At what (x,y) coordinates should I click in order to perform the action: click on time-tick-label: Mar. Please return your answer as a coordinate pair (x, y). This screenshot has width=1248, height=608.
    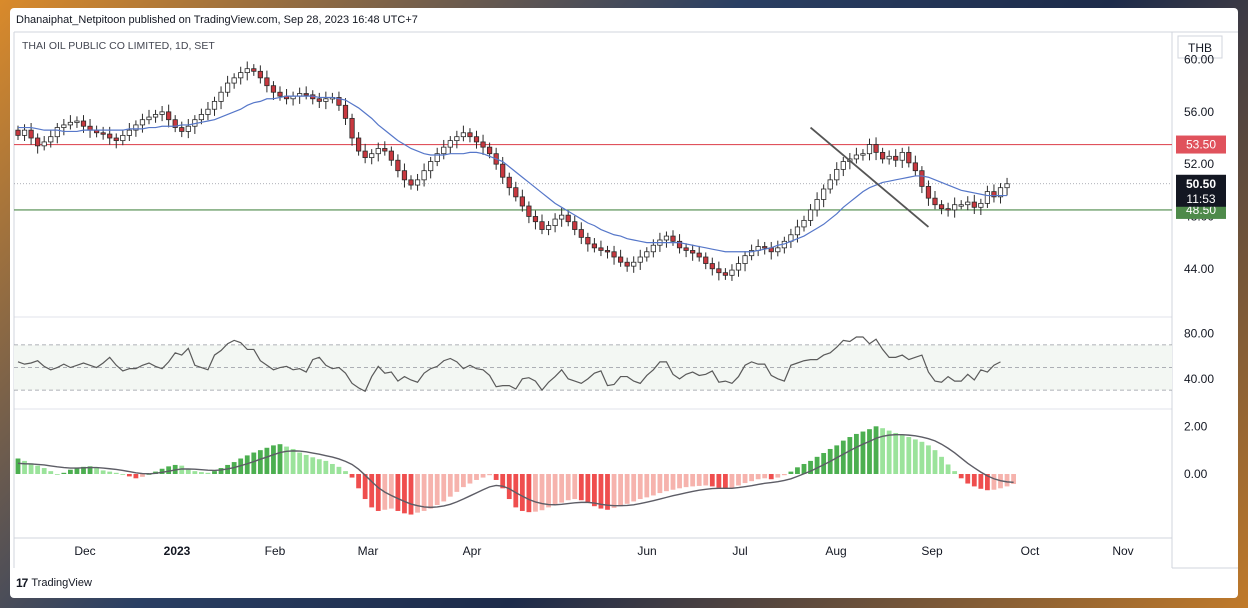
    Looking at the image, I should click on (368, 551).